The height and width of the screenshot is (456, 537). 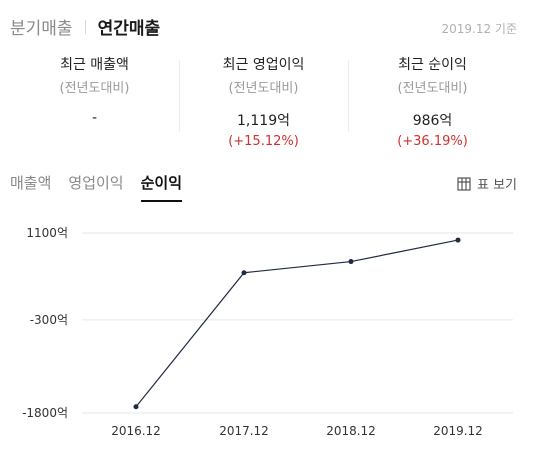 What do you see at coordinates (94, 97) in the screenshot?
I see `summary-revenue: 최근 매출액 (전년도대비) -` at bounding box center [94, 97].